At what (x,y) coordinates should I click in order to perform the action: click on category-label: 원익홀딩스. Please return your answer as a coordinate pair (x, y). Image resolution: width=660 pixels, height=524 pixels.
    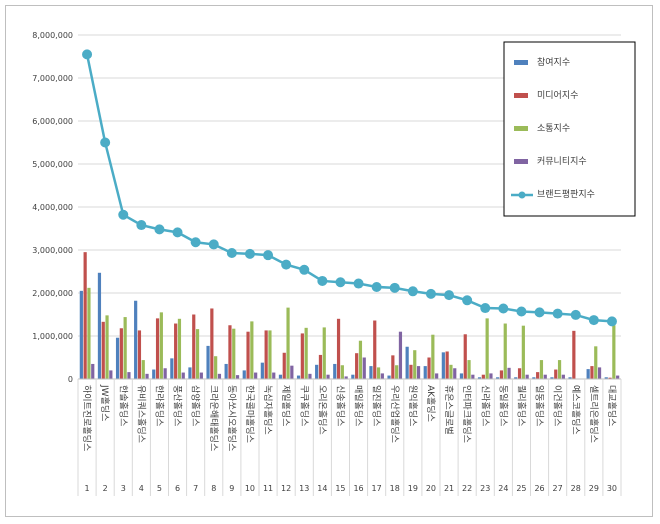
    Looking at the image, I should click on (413, 405).